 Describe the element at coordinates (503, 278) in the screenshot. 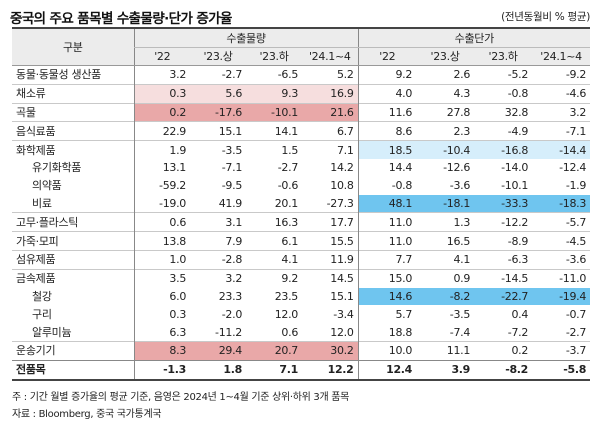

I see `price-cell: -14.5` at that location.